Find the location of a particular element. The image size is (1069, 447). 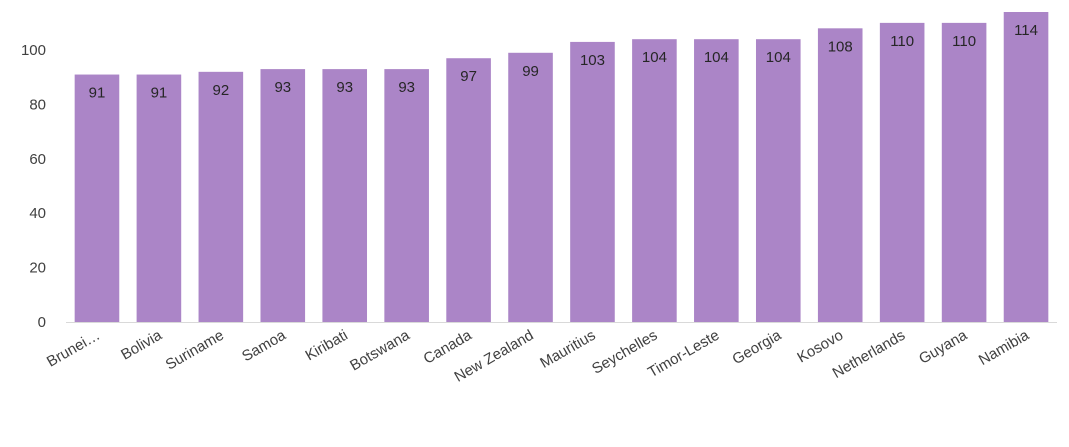

x-tick-label: Kiribati is located at coordinates (327, 346).